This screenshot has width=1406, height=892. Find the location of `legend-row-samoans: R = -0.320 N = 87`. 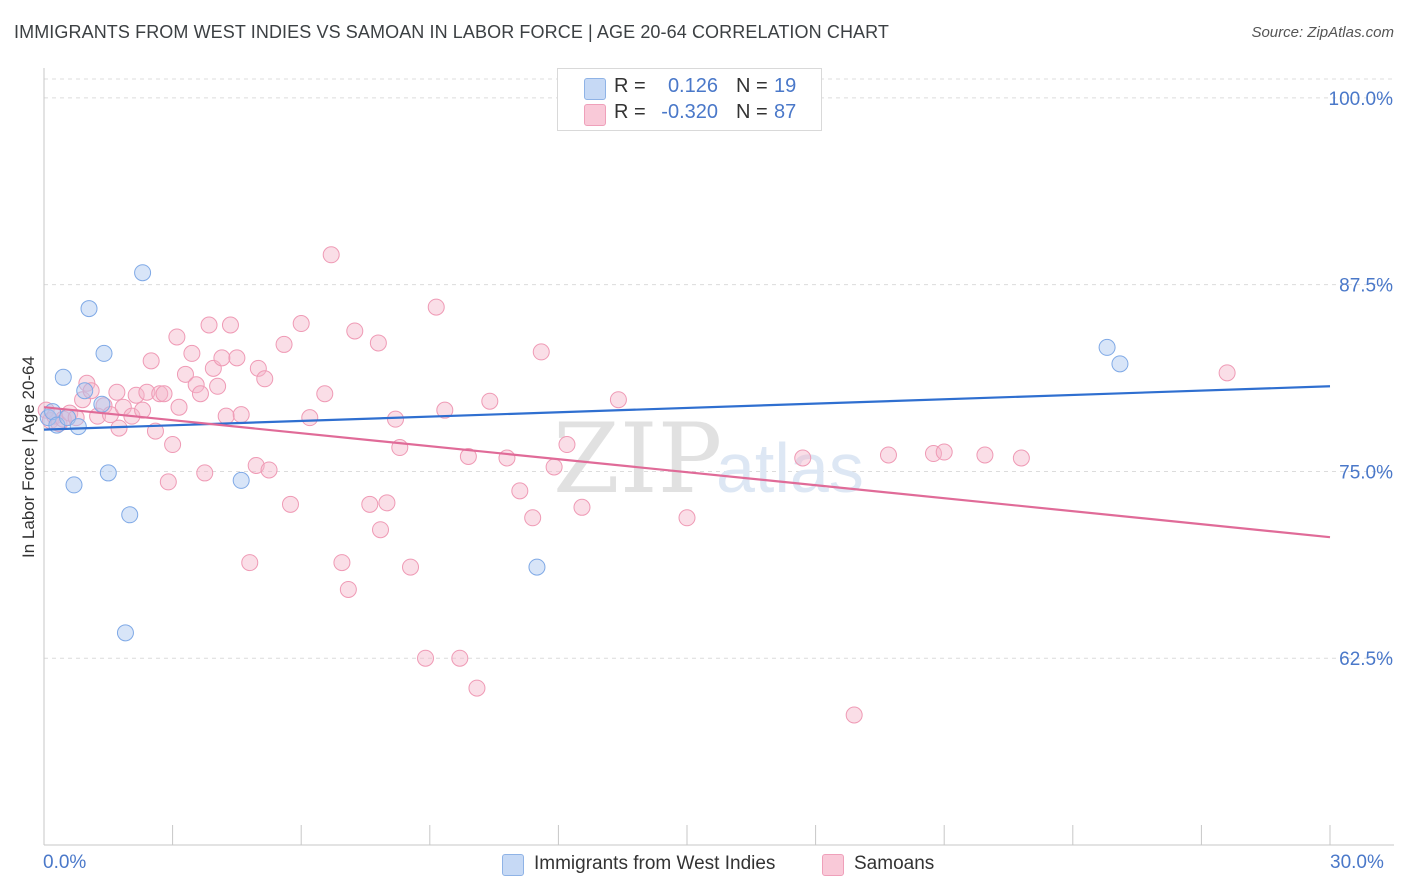

legend-row-samoans: R = -0.320 N = 87 is located at coordinates (689, 115).